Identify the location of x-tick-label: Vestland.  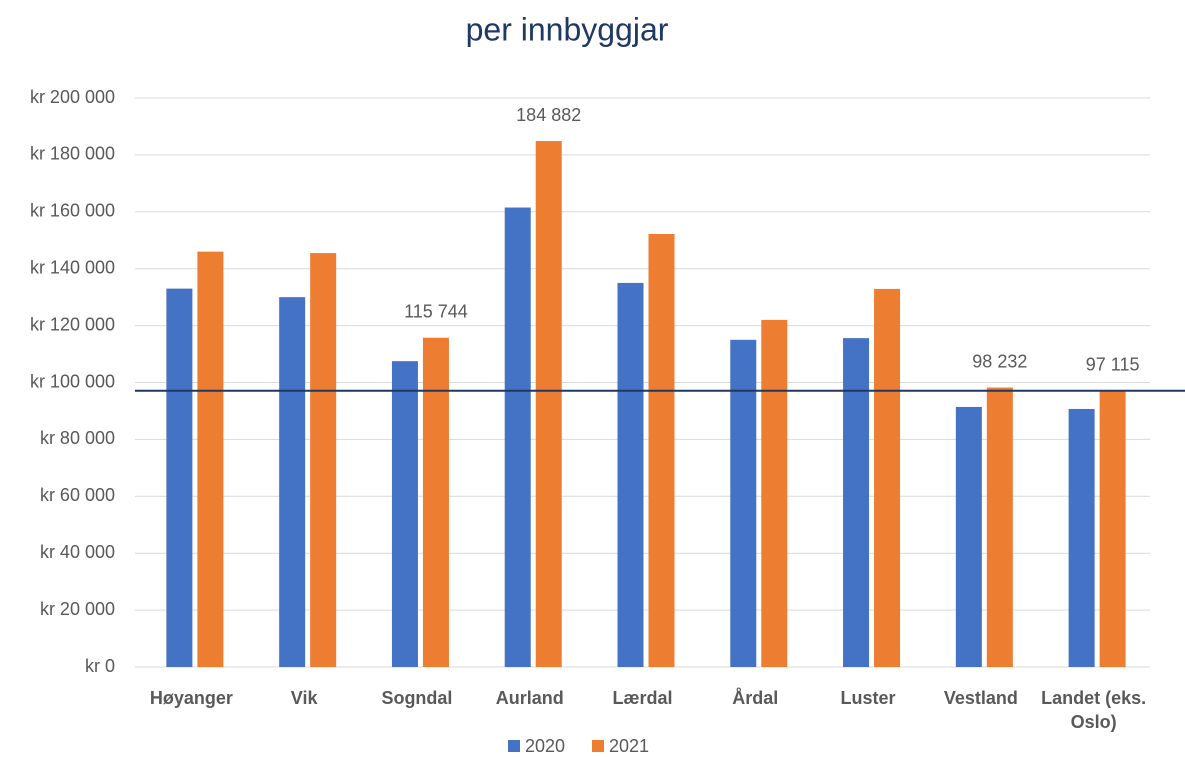
(980, 698).